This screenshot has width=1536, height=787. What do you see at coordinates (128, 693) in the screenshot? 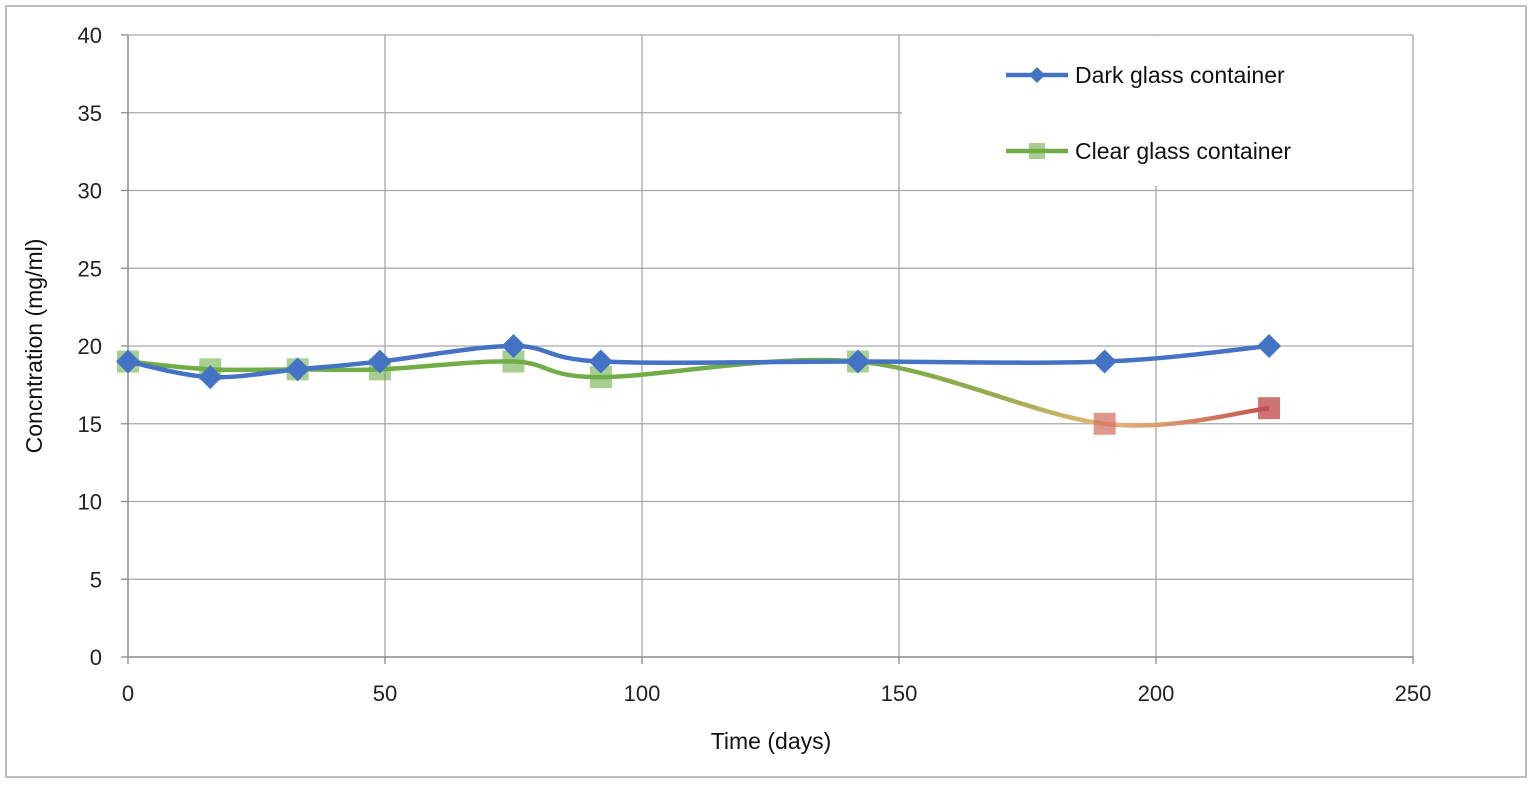
I see `x-tick-label: 0` at bounding box center [128, 693].